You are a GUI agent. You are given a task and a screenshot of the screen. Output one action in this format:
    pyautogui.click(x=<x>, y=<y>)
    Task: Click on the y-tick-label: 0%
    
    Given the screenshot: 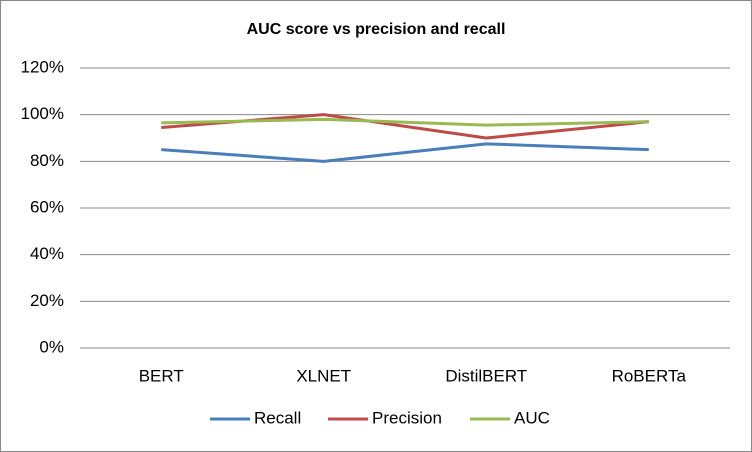 What is the action you would take?
    pyautogui.click(x=51, y=346)
    